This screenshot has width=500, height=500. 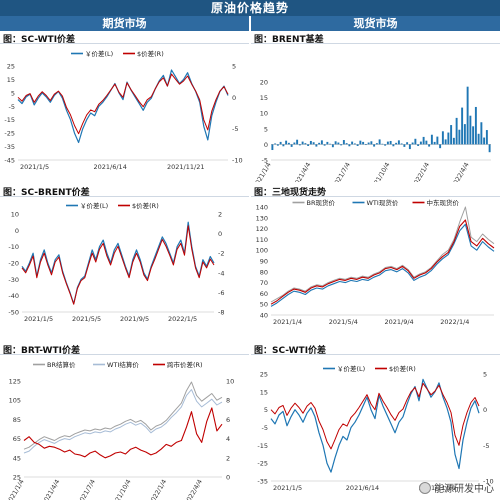 What do you see at coordinates (264, 262) in the screenshot?
I see `y-tick-label: 90` at bounding box center [264, 262].